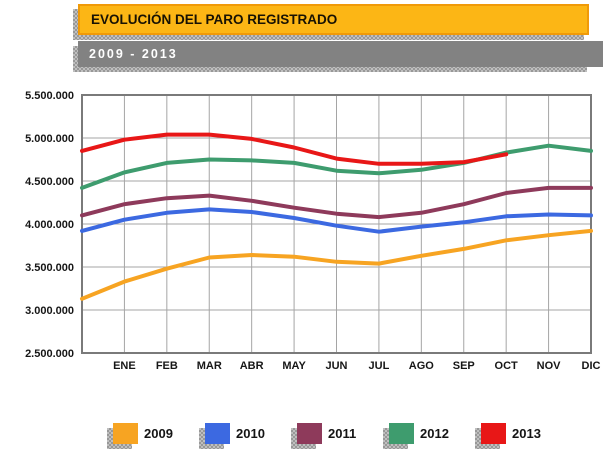 The image size is (607, 455). I want to click on legend-item-2011: 2011, so click(337, 437).